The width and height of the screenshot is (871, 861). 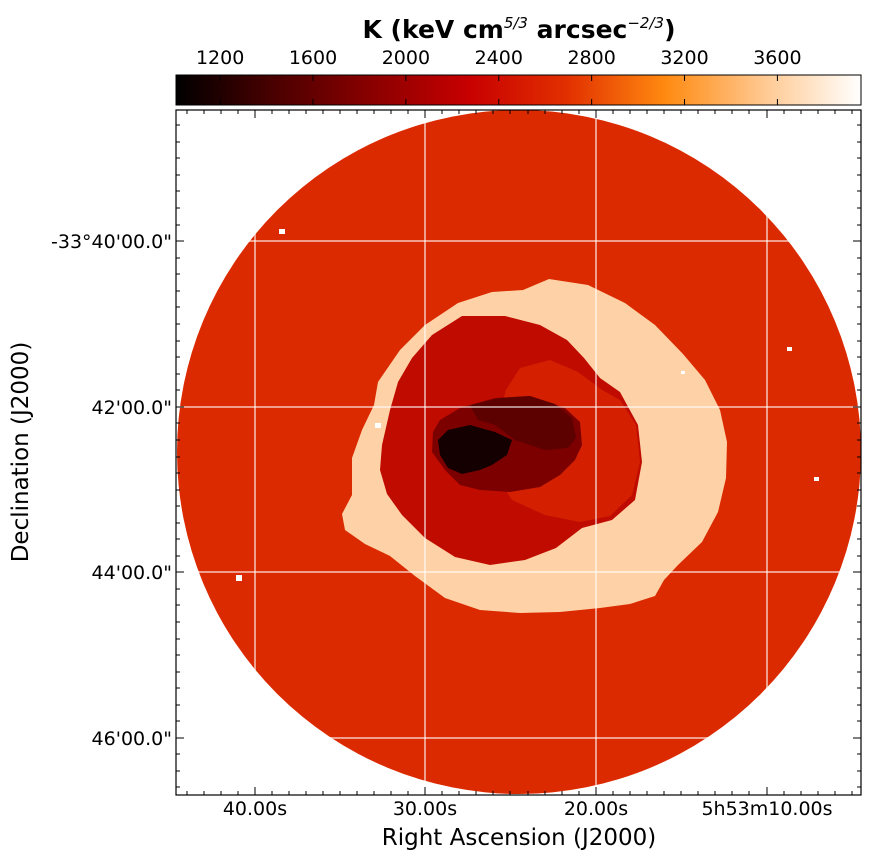 I want to click on x-axis-label: Right Ascension (J2000), so click(x=519, y=838).